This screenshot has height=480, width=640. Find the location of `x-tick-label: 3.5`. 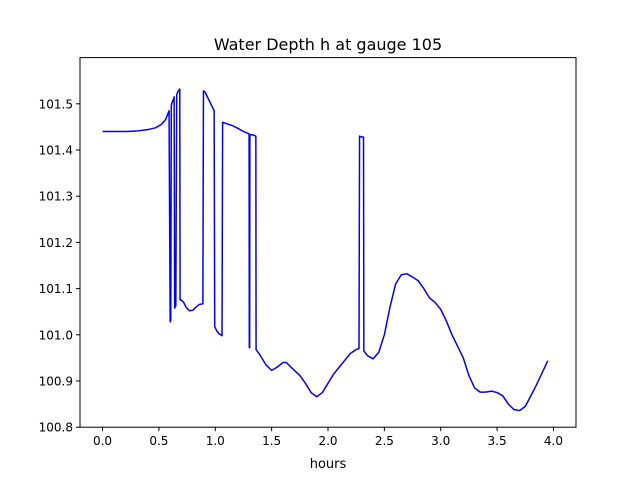

x-tick-label: 3.5 is located at coordinates (497, 441).